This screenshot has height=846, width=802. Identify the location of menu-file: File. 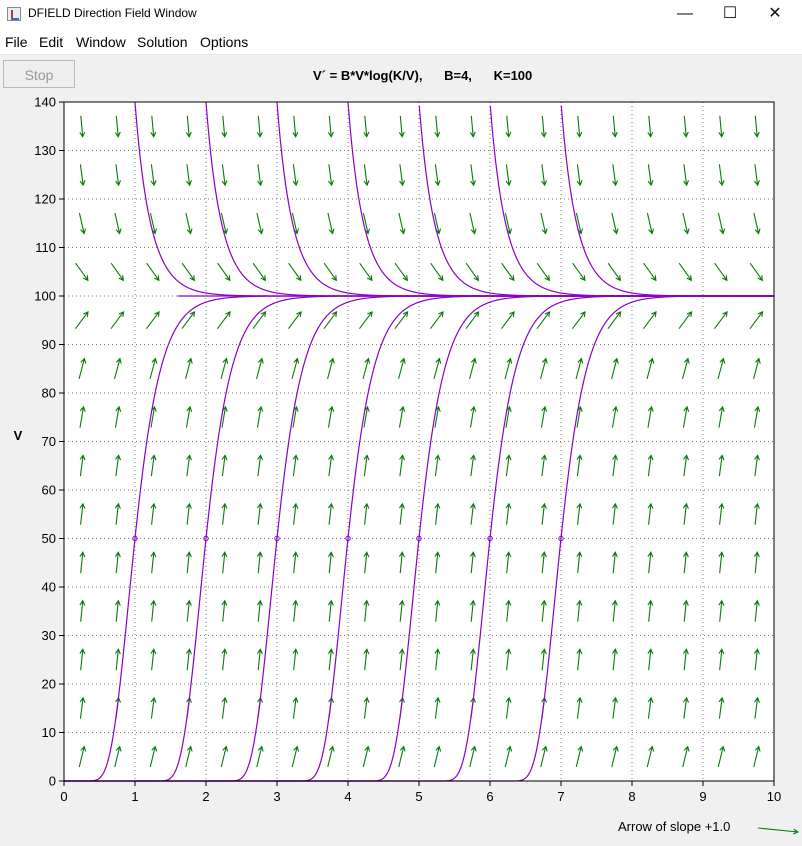
(16, 42).